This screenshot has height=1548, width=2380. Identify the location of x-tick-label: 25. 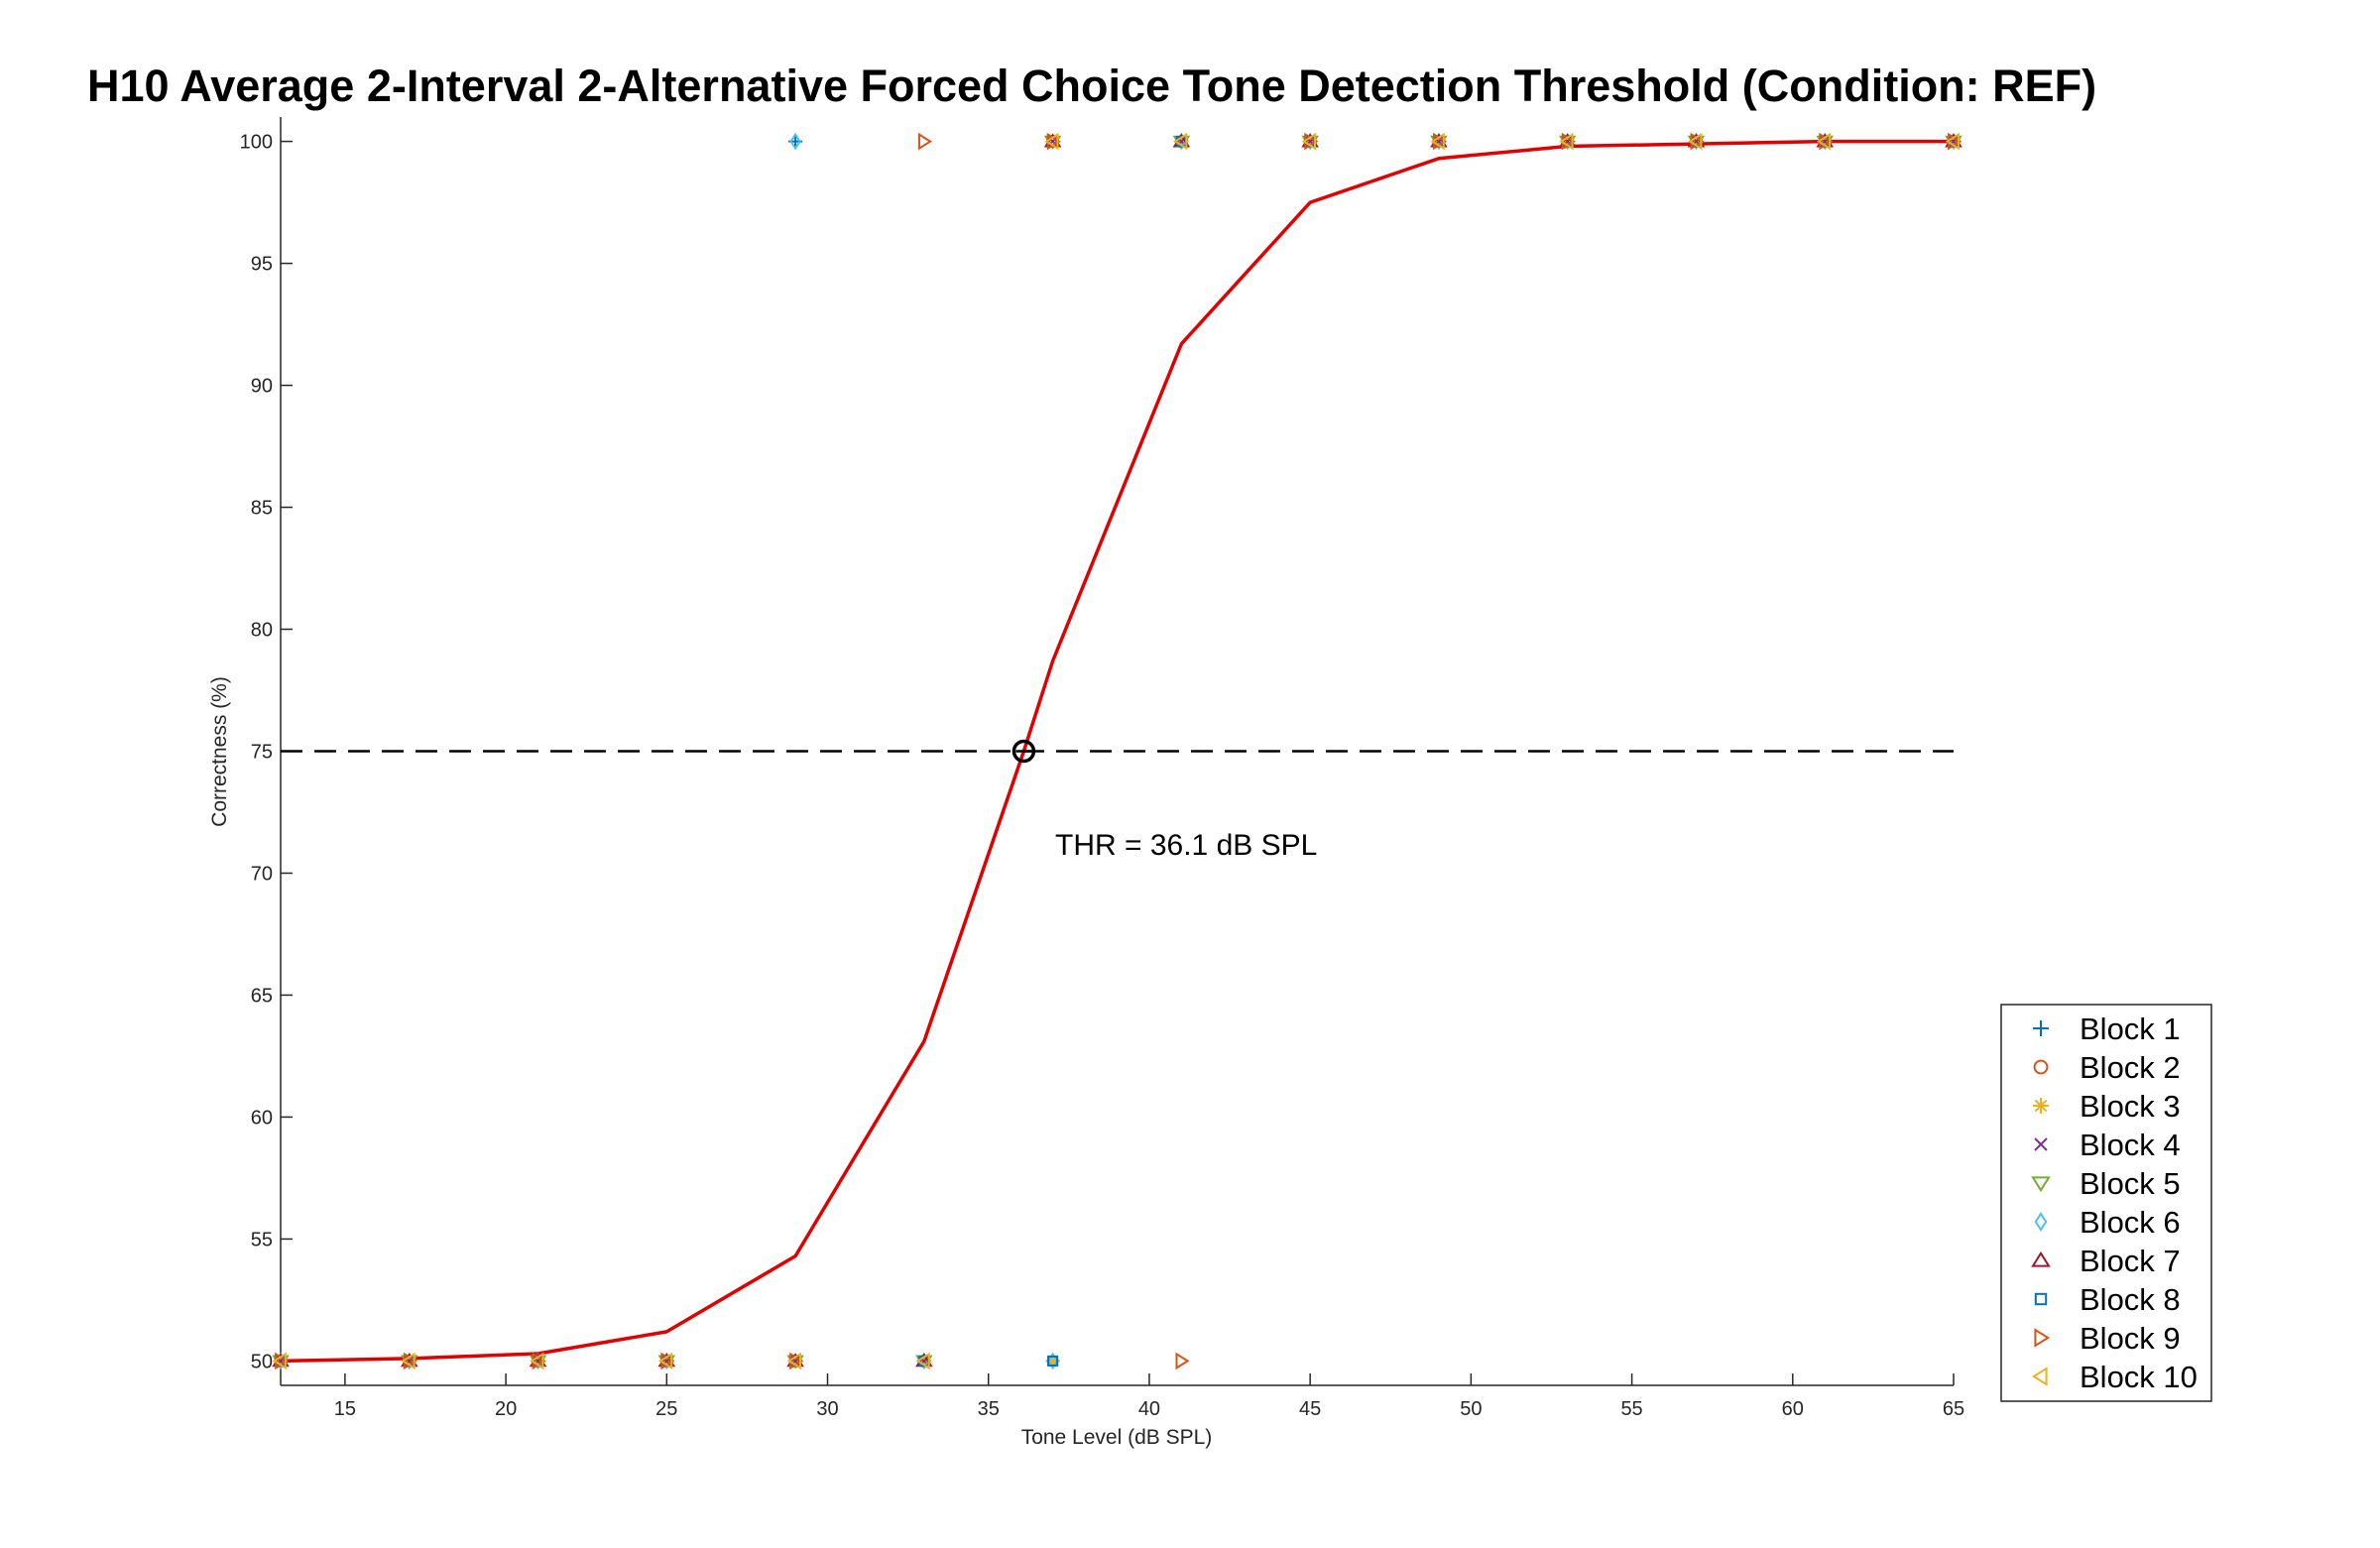
(666, 1409).